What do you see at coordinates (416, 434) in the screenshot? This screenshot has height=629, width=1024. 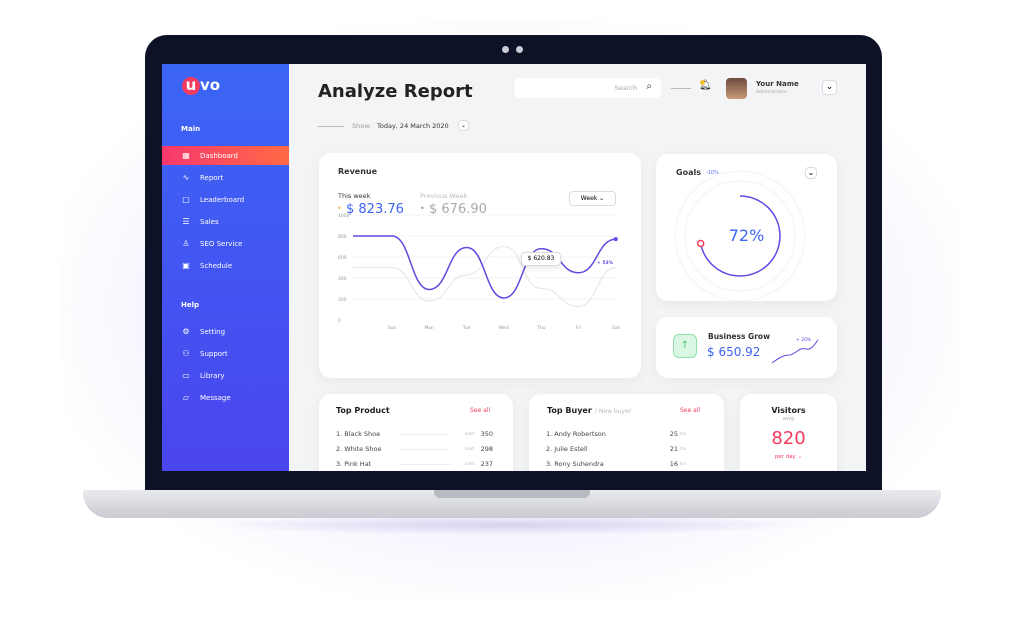 I see `list-item: 1. Black Shoe sold 350` at bounding box center [416, 434].